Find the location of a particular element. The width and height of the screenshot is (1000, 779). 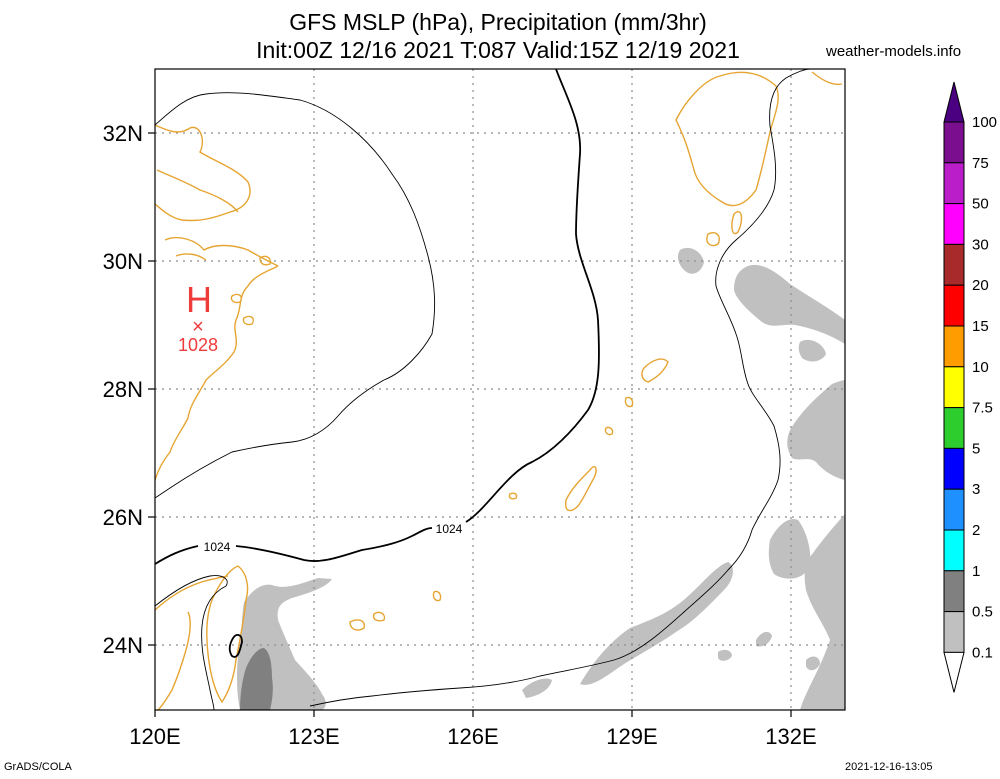

coastline-taiwan is located at coordinates (227, 634).